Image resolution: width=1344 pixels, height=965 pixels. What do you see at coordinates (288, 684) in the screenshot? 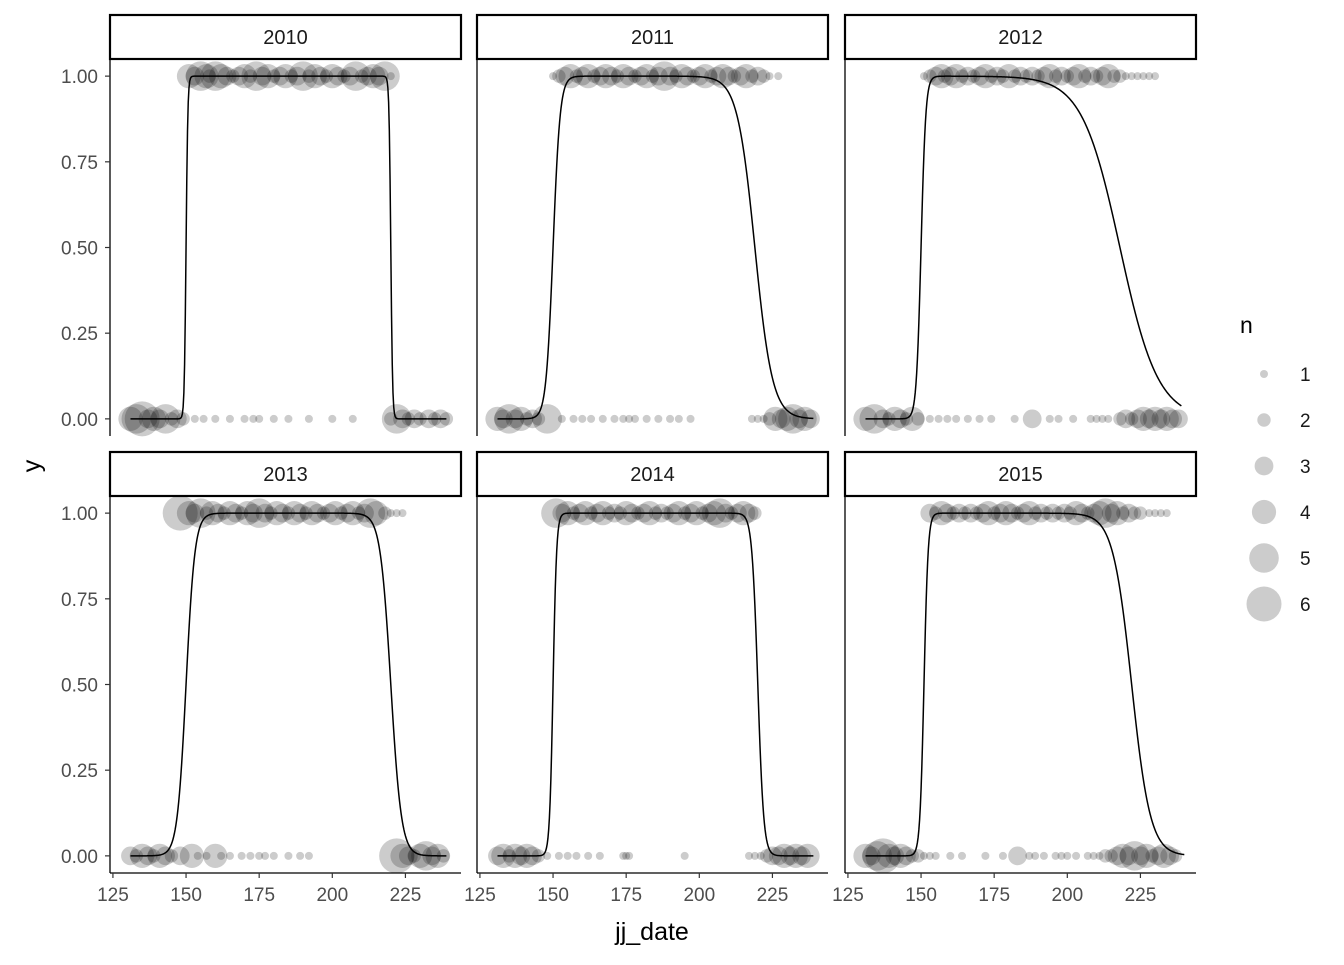
I see `facet-2013-fitted-curve` at bounding box center [288, 684].